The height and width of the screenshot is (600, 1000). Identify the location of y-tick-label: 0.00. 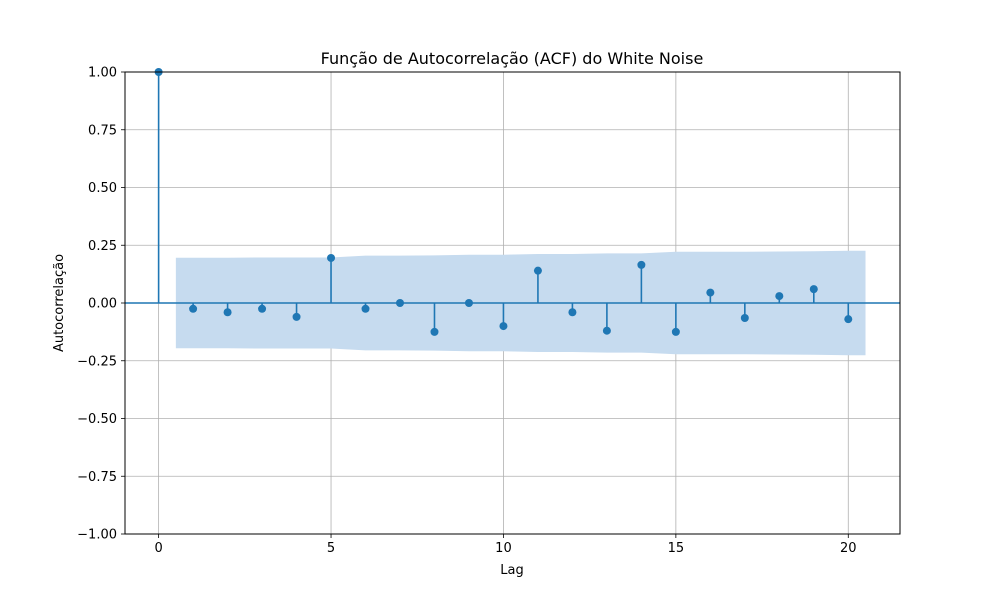
(102, 304).